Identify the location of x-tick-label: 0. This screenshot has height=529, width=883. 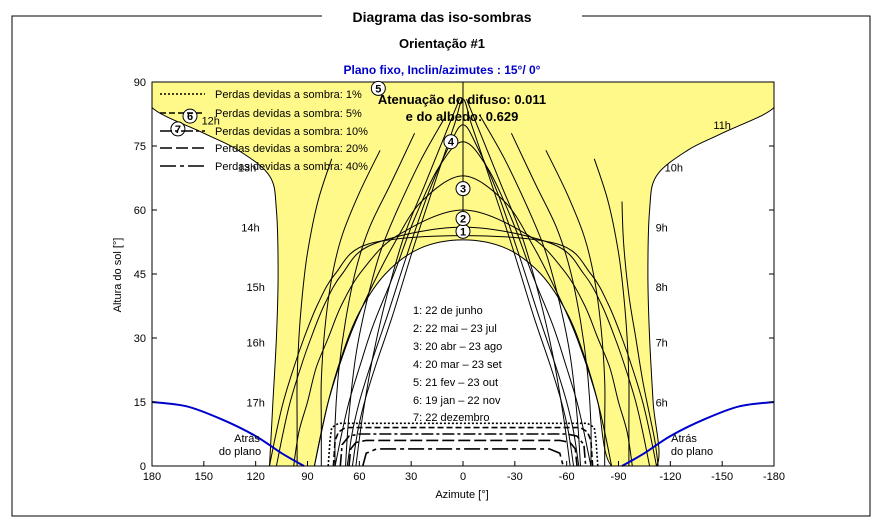
(463, 477).